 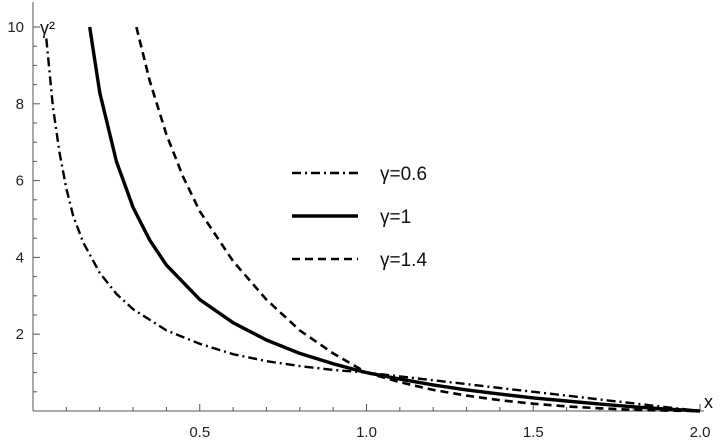 What do you see at coordinates (20, 104) in the screenshot?
I see `y-tick-label: 8` at bounding box center [20, 104].